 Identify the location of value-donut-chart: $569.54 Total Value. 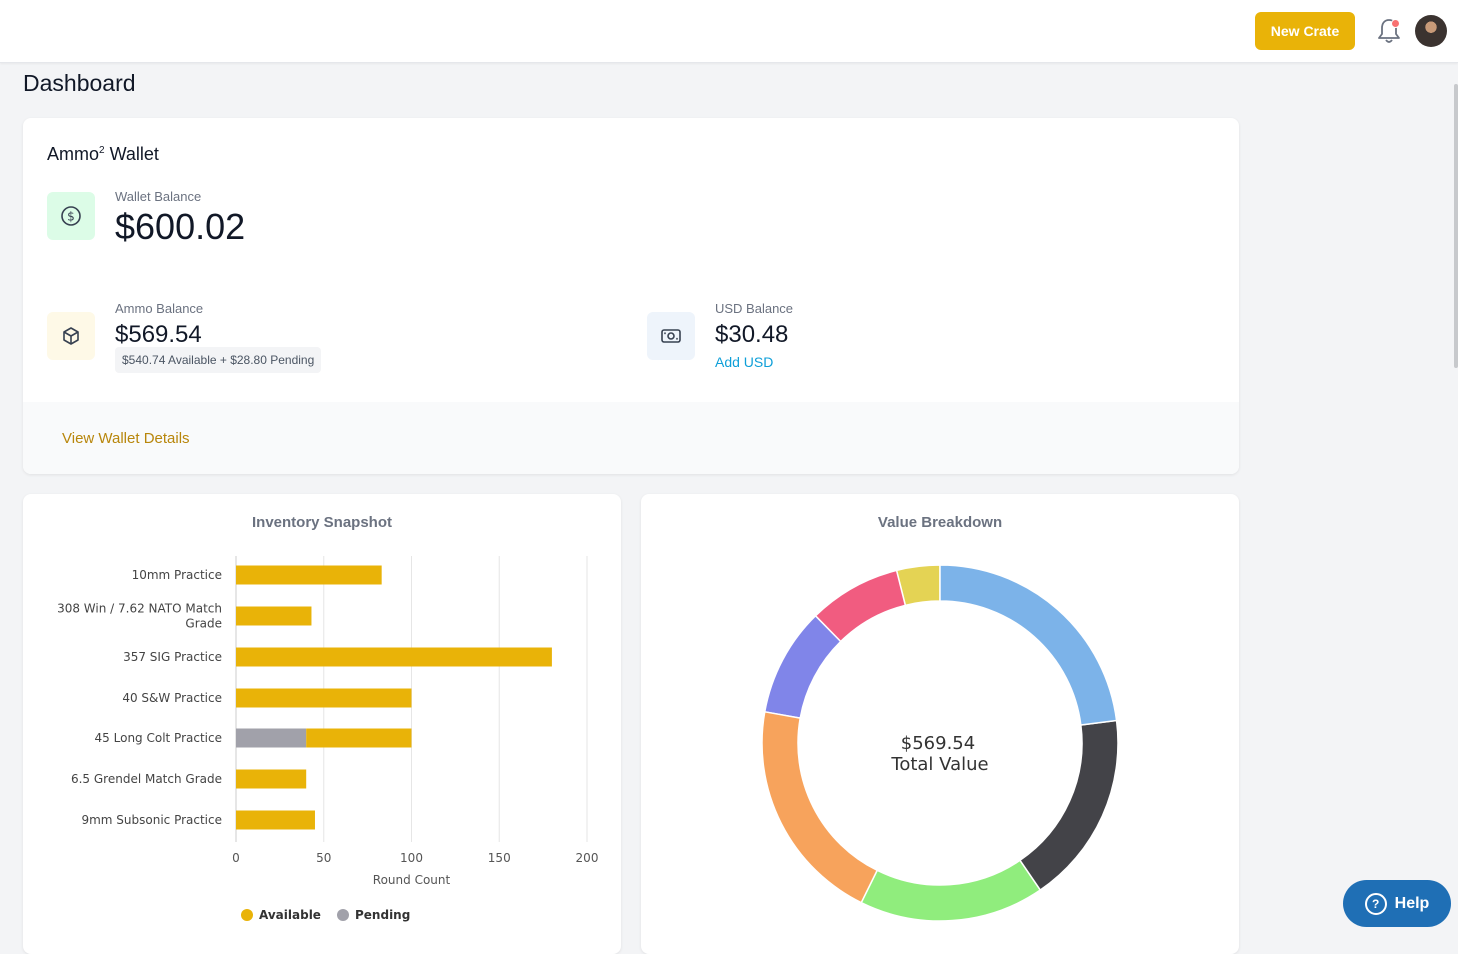
(940, 743).